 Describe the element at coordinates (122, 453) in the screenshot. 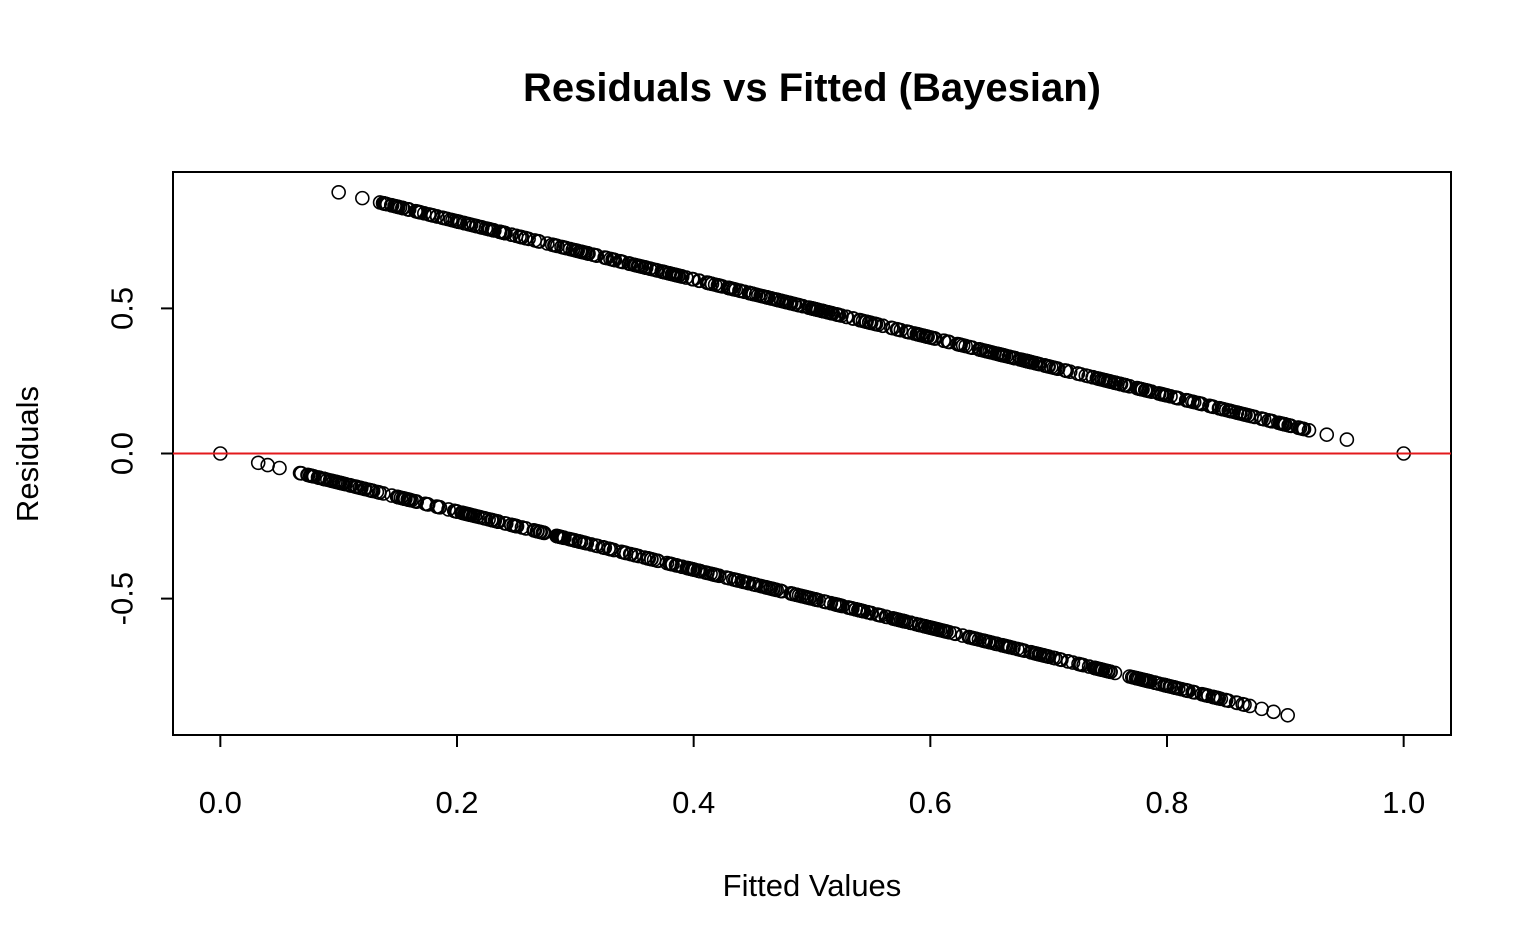

I see `y-tick-label: 0.0` at that location.